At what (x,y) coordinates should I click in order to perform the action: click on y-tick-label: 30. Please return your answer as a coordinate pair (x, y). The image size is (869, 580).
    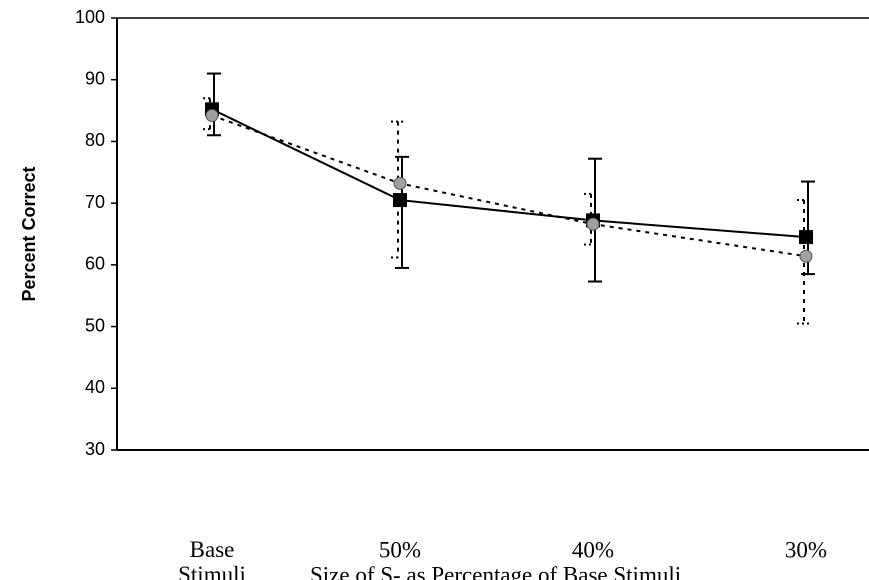
    Looking at the image, I should click on (95, 449).